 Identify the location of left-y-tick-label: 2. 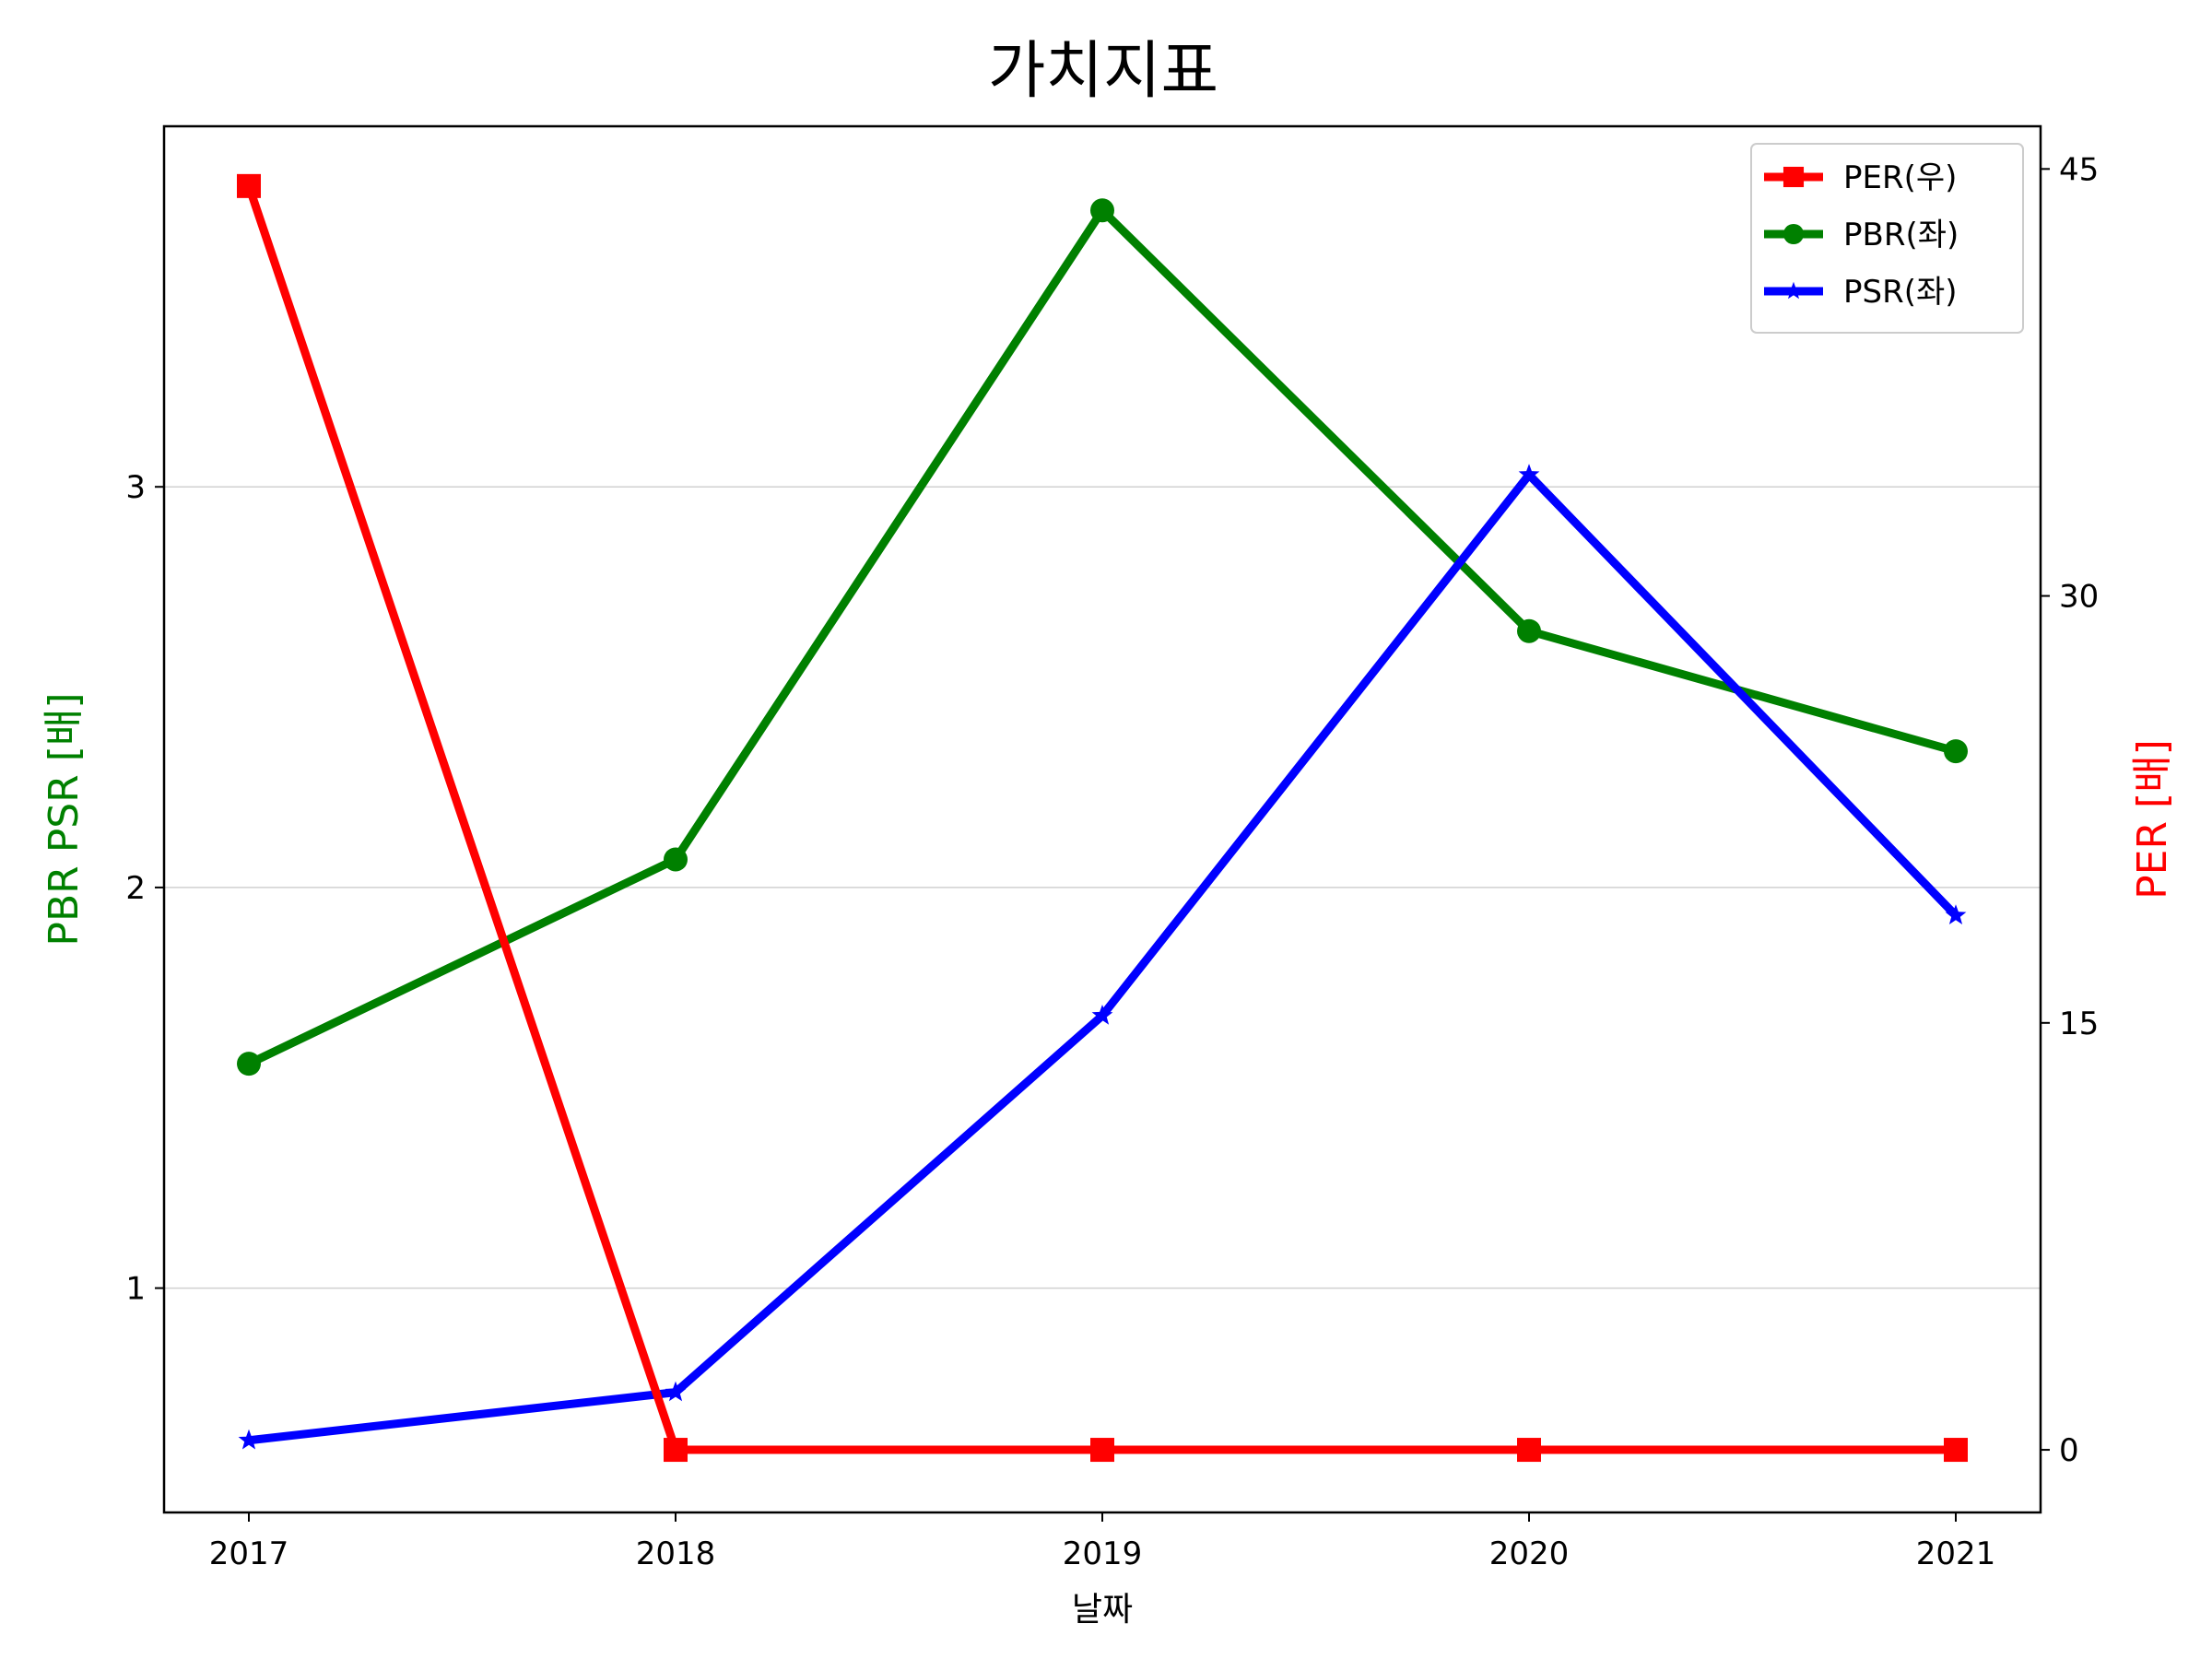
(135, 888).